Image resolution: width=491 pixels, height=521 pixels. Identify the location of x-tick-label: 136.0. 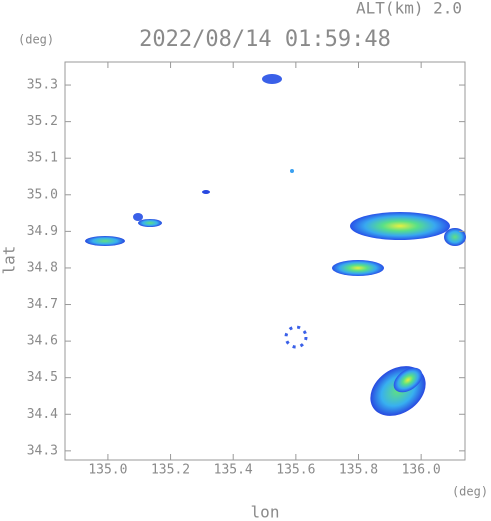
(421, 470).